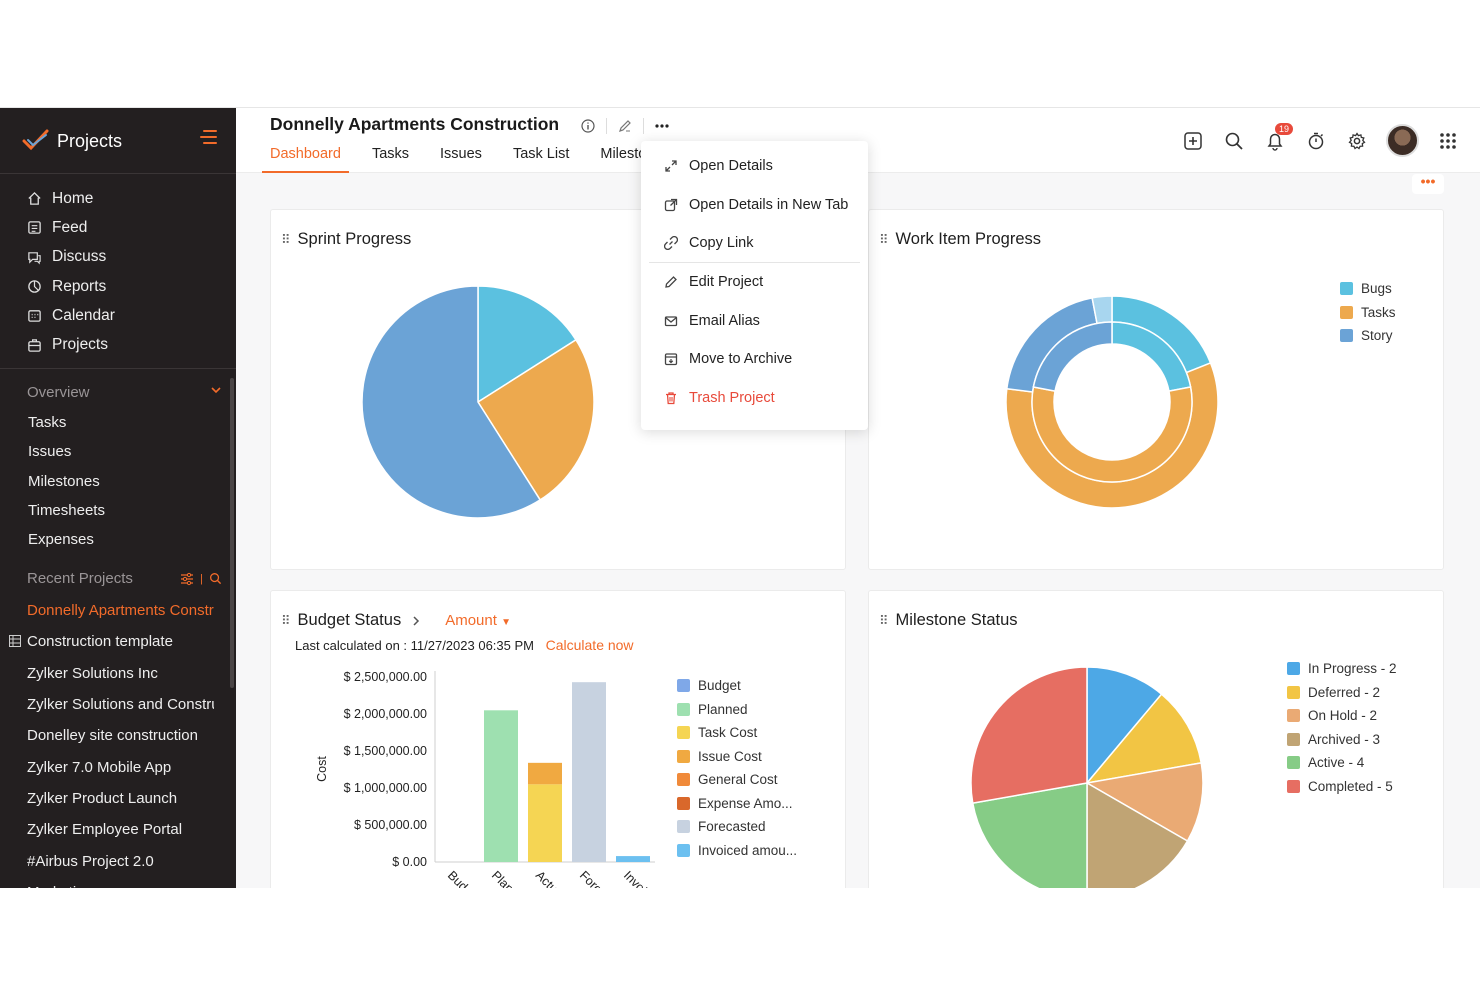 The image size is (1480, 987). What do you see at coordinates (124, 392) in the screenshot?
I see `overview-header: Overview` at bounding box center [124, 392].